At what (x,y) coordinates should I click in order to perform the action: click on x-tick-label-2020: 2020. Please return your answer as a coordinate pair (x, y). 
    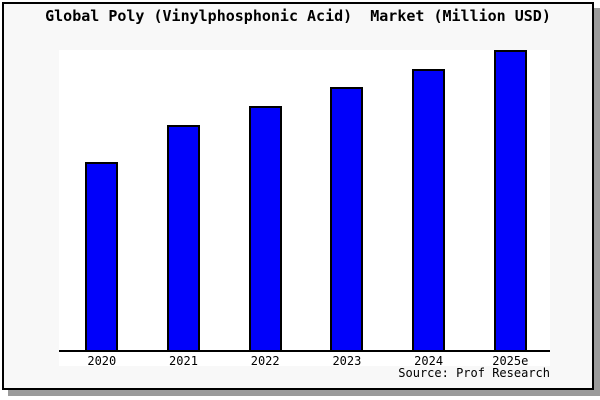
    Looking at the image, I should click on (102, 361).